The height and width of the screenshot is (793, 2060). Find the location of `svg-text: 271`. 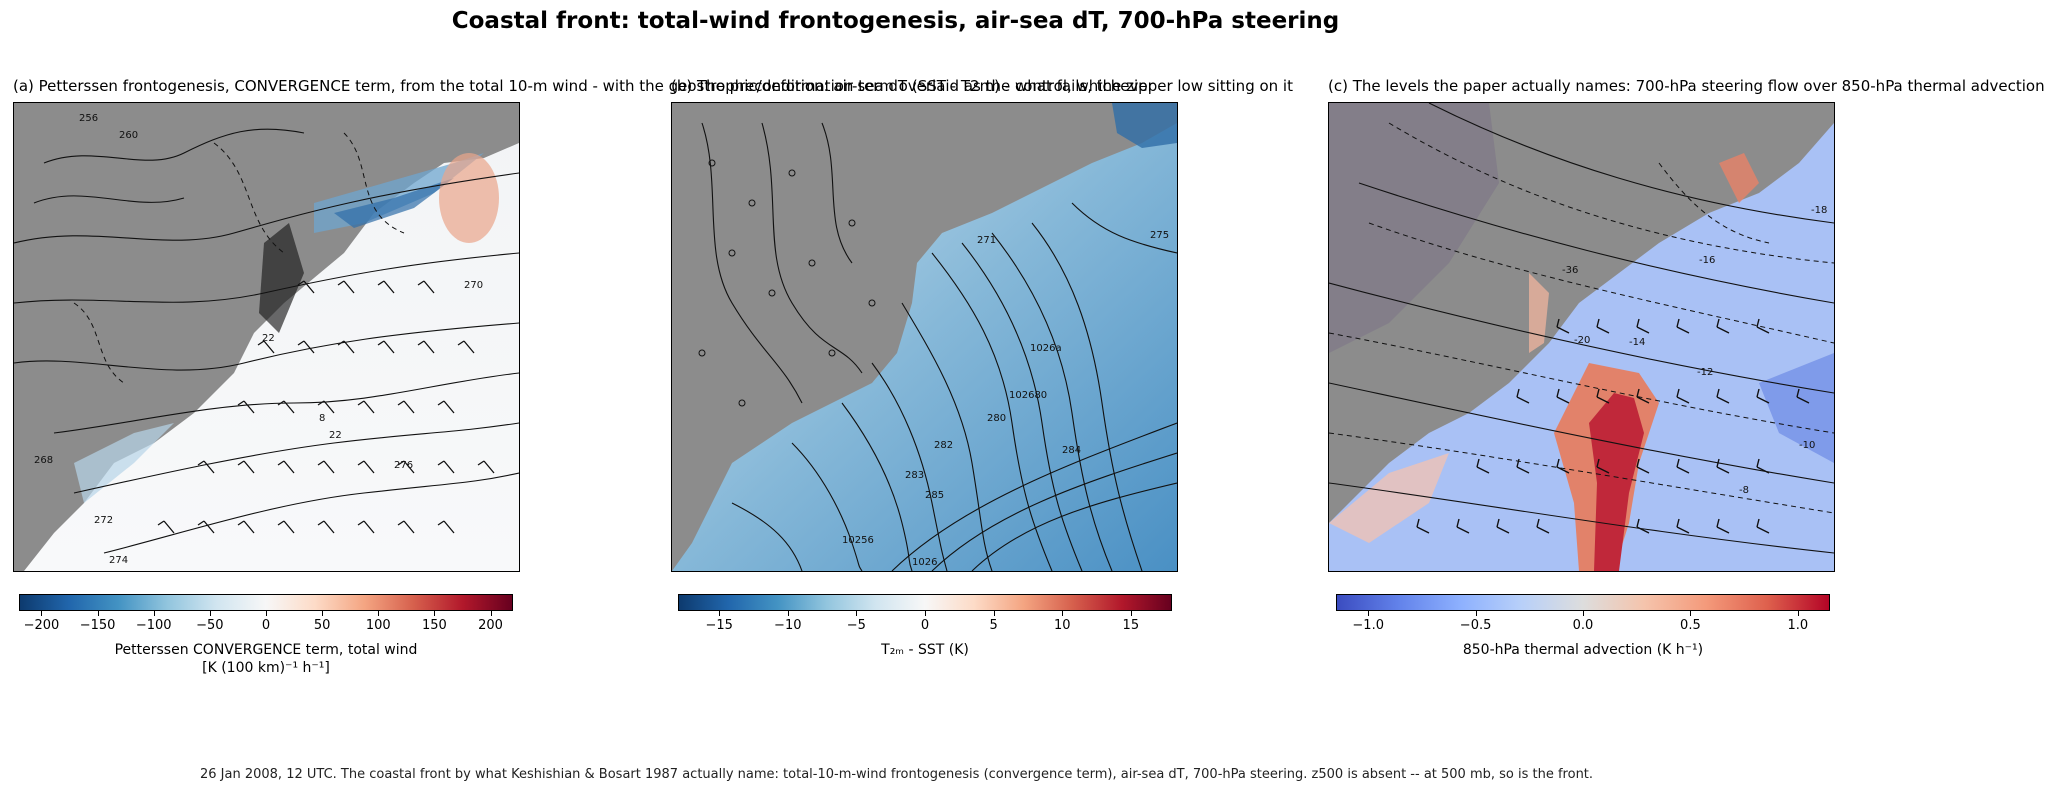

svg-text: 271 is located at coordinates (986, 240).